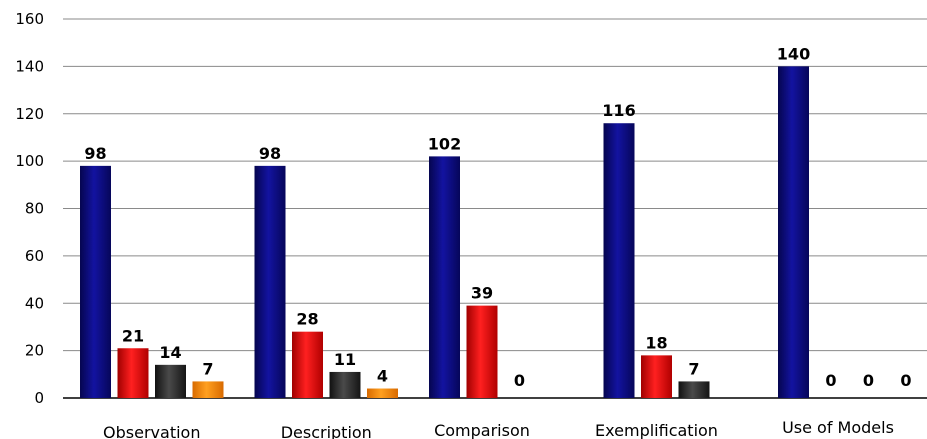  What do you see at coordinates (482, 430) in the screenshot?
I see `category-label: Comparison` at bounding box center [482, 430].